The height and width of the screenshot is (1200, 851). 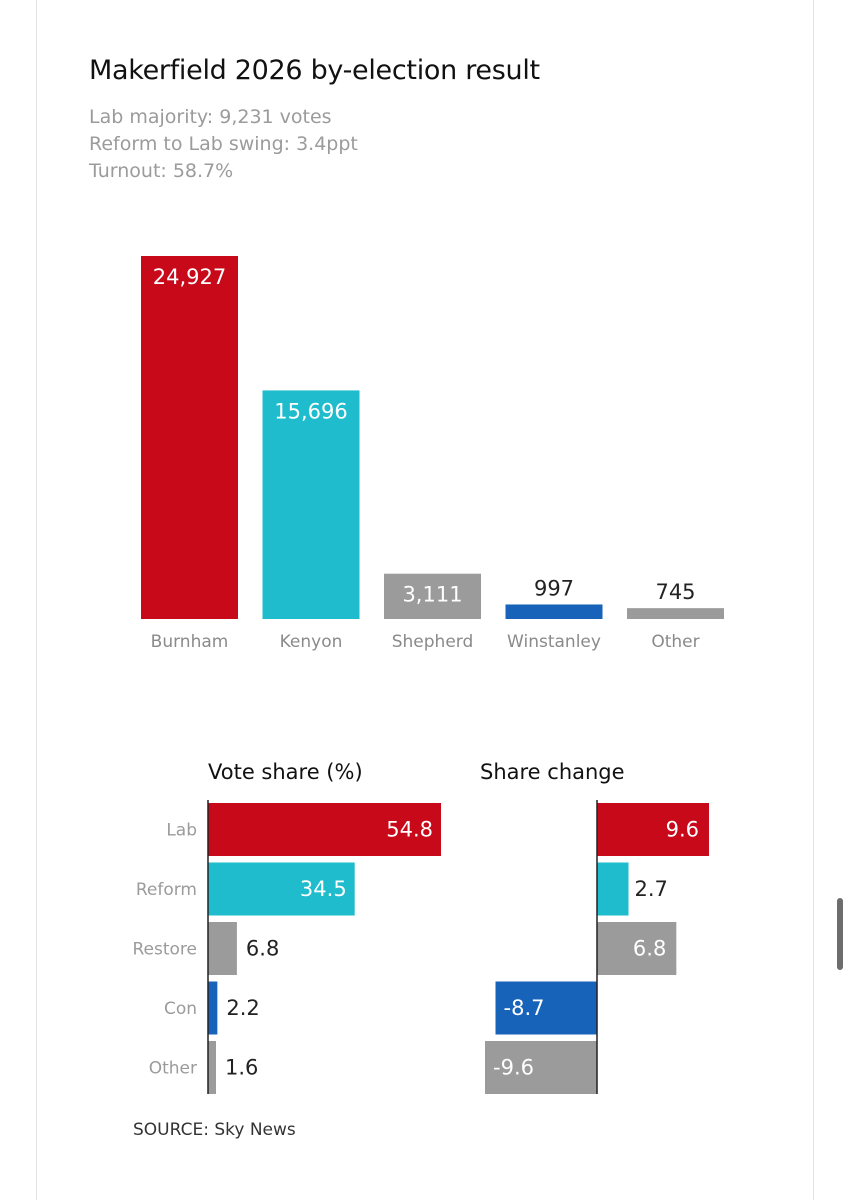 I want to click on share-change-title: Share change, so click(x=552, y=772).